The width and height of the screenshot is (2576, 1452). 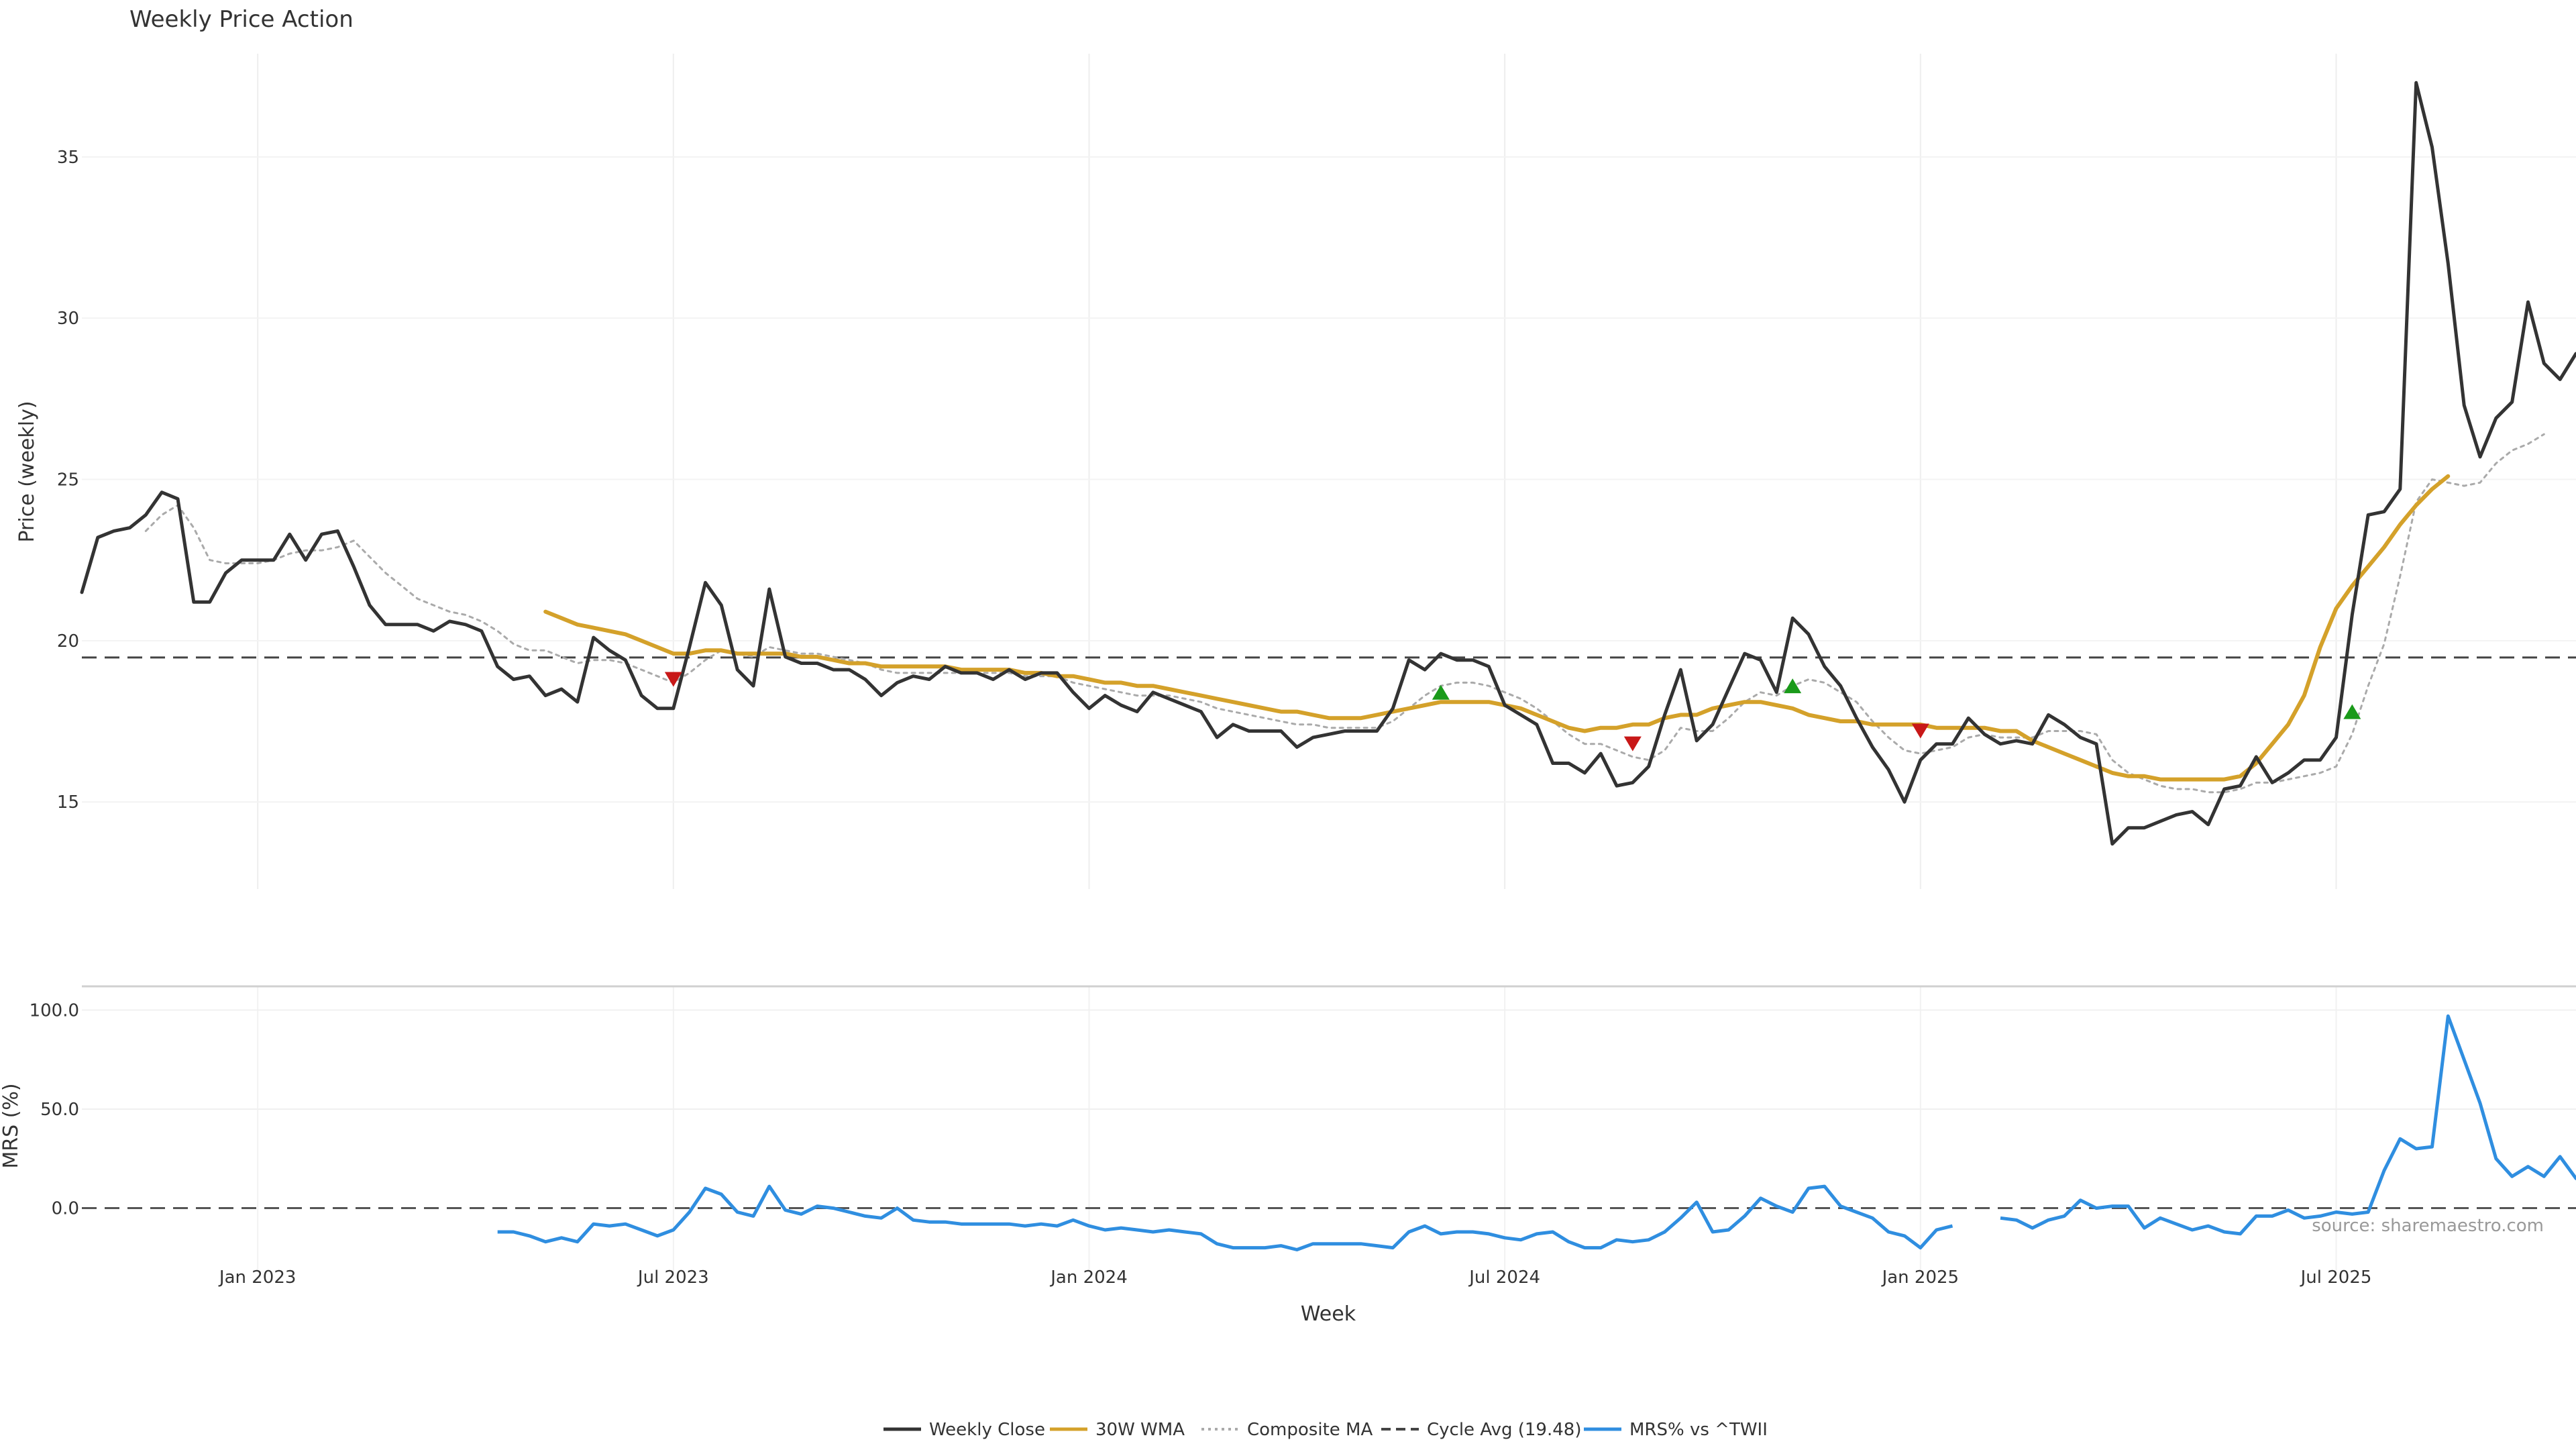 I want to click on x-tick-label: Jul 2025, so click(x=2336, y=1277).